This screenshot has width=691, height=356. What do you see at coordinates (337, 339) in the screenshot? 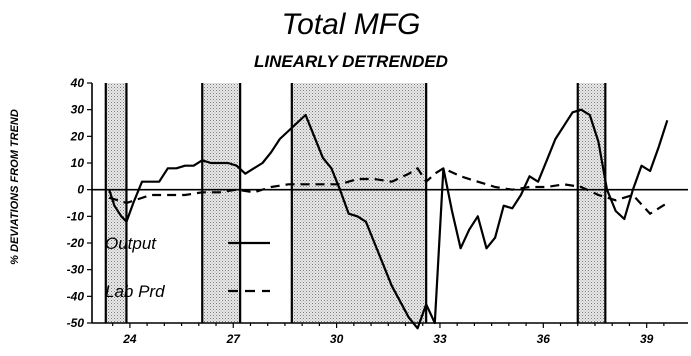
I see `x-tick-label-30: 30` at bounding box center [337, 339].